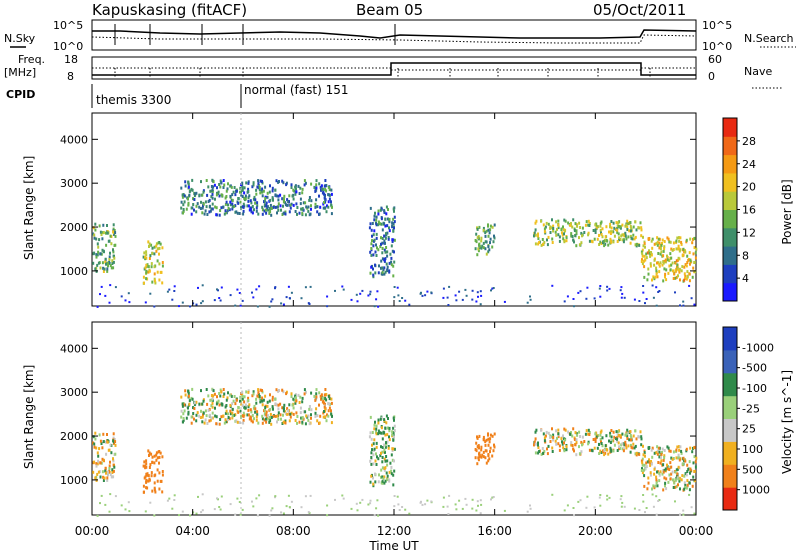 This screenshot has width=800, height=554. Describe the element at coordinates (74, 436) in the screenshot. I see `velocity-ytick-label: 2000` at that location.